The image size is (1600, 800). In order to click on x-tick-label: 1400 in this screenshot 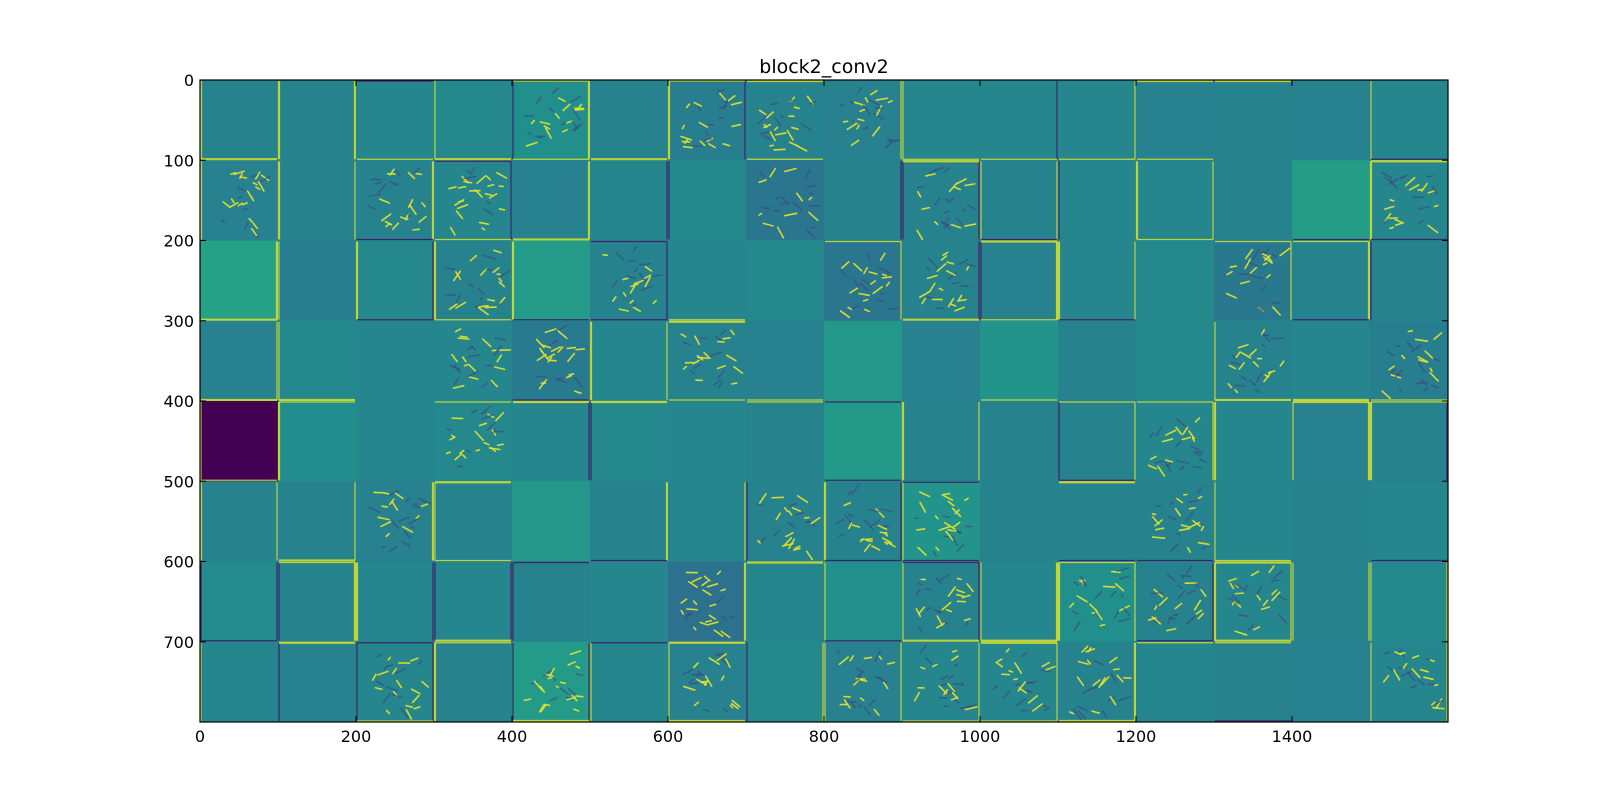, I will do `click(1292, 736)`.